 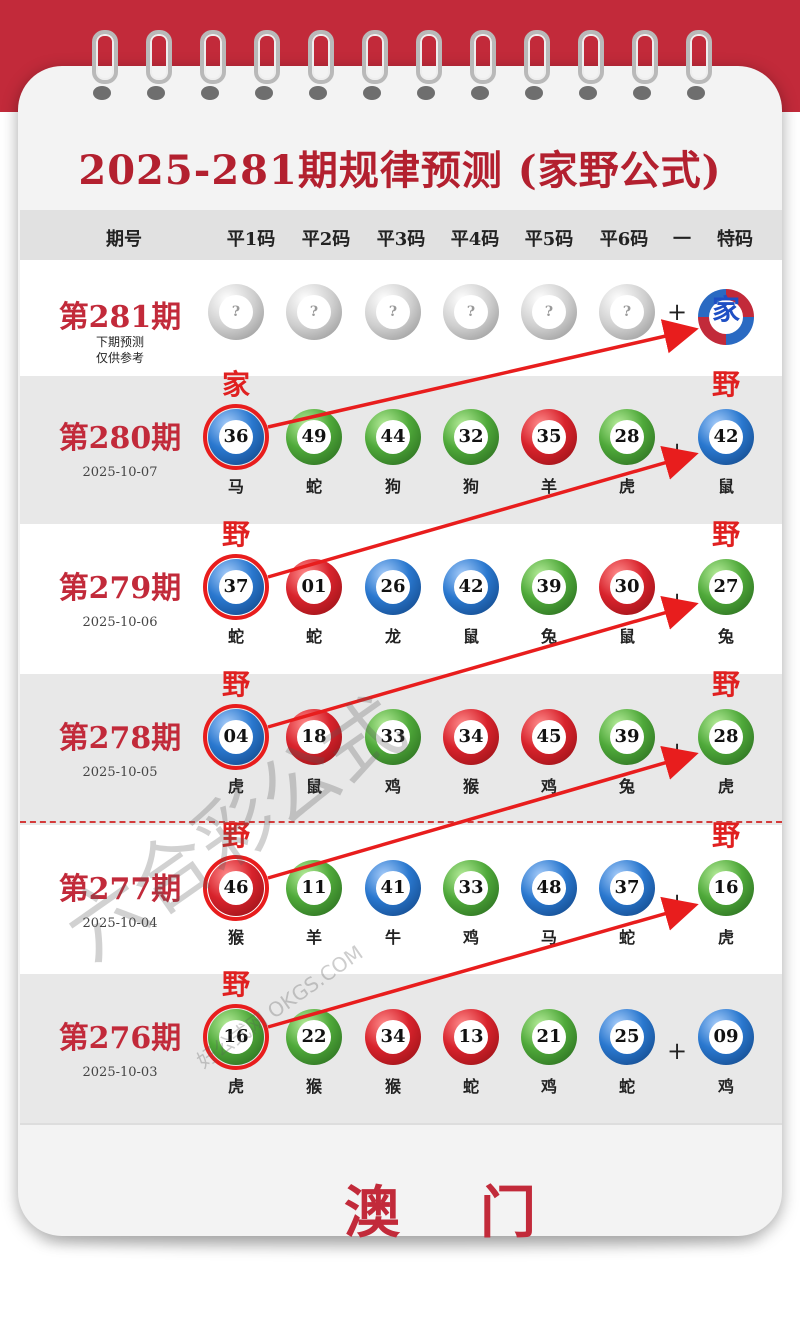 I want to click on special-ball: ?, so click(x=726, y=317).